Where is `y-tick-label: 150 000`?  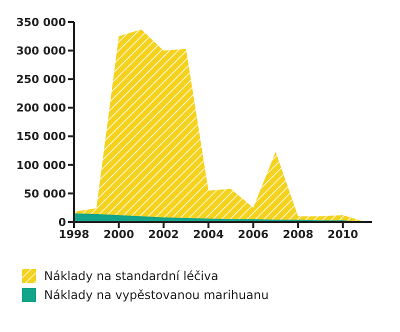
y-tick-label: 150 000 is located at coordinates (41, 137).